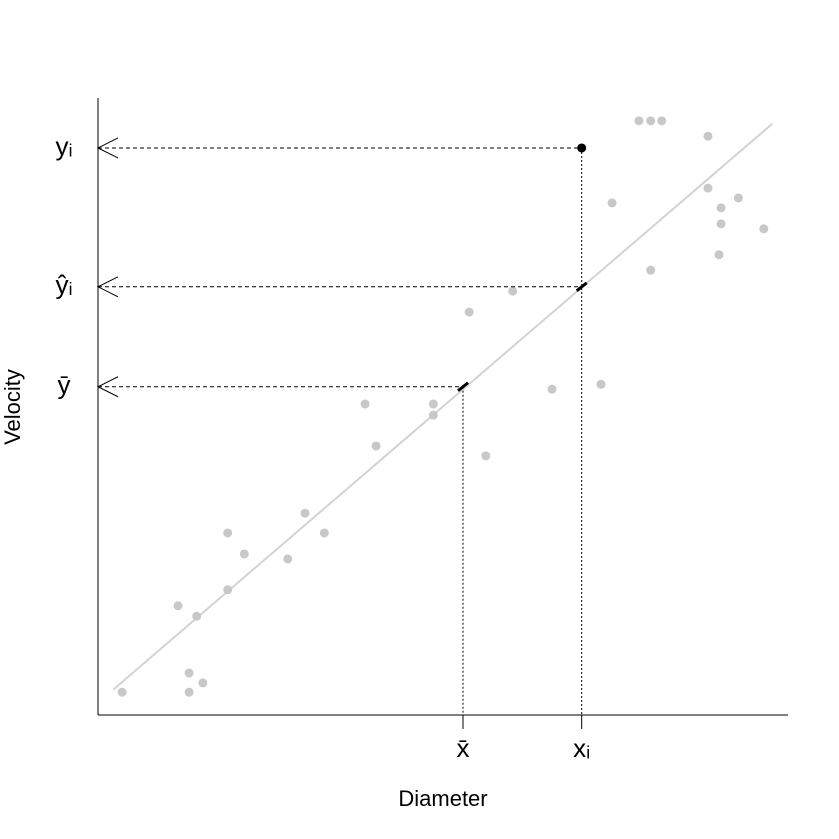  I want to click on y-marker-label: yᵢ, so click(63, 146).